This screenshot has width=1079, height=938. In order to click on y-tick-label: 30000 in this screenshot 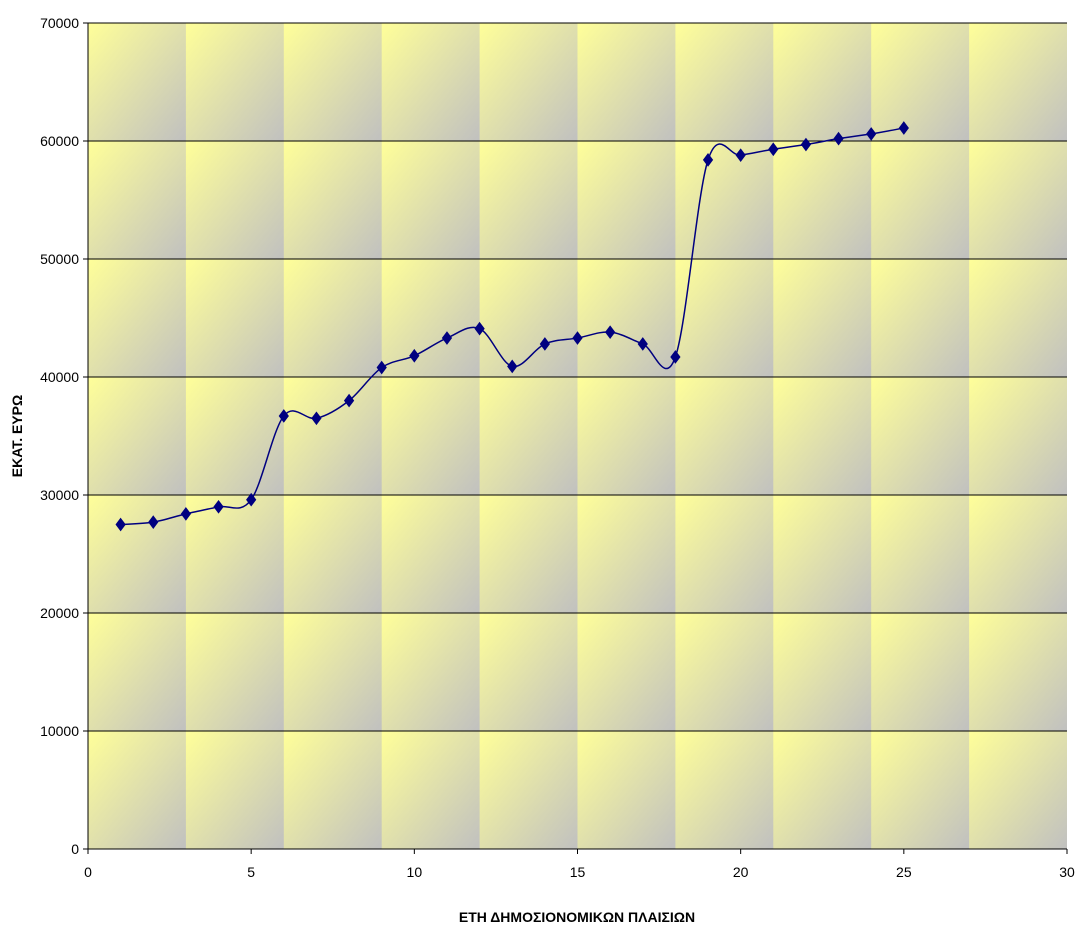, I will do `click(59, 495)`.